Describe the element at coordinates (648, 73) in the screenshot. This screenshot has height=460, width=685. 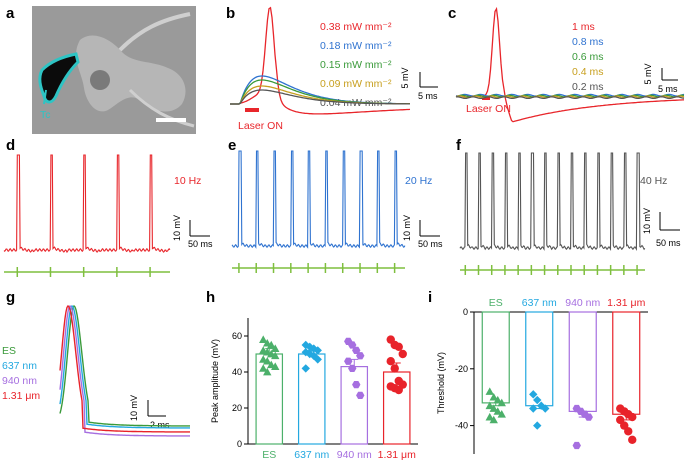
I see `scale-v-label: 5 mV` at that location.